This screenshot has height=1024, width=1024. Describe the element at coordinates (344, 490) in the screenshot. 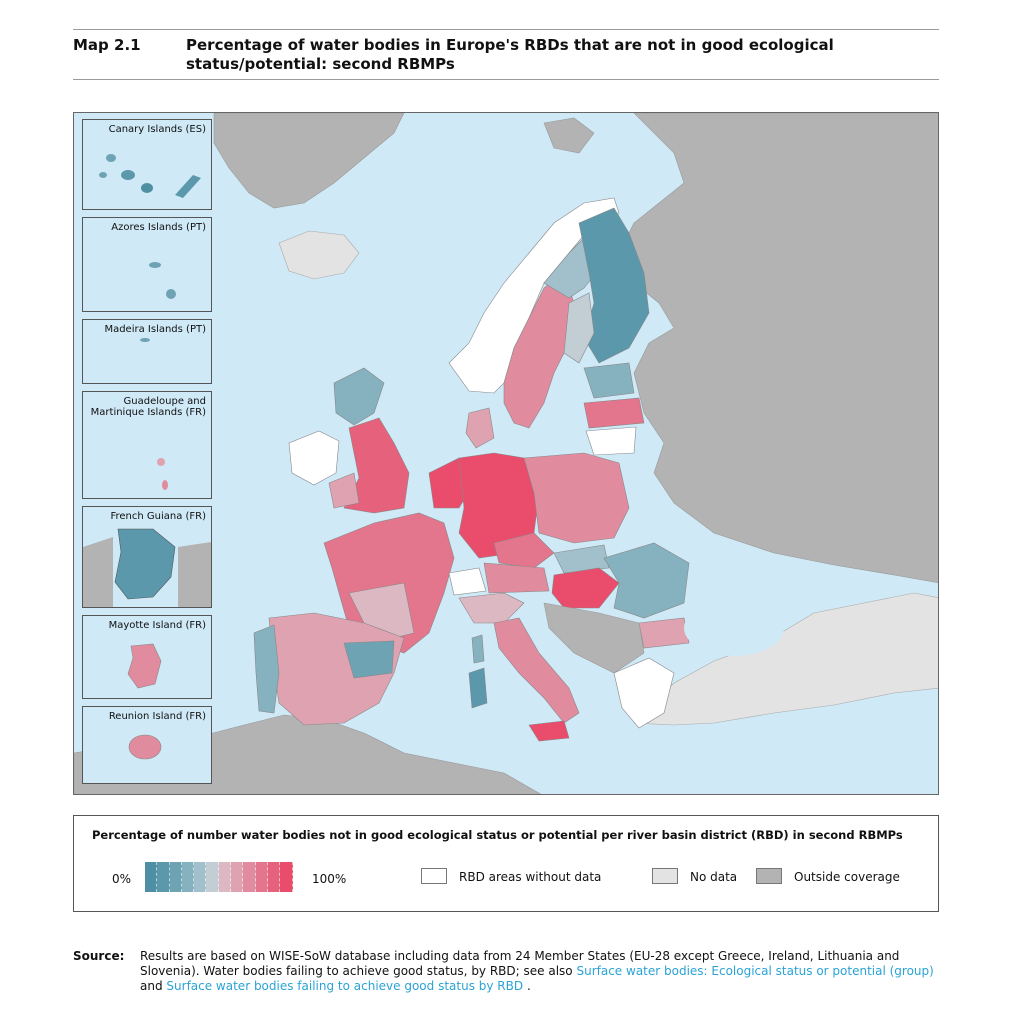

I see `wales-rbd` at that location.